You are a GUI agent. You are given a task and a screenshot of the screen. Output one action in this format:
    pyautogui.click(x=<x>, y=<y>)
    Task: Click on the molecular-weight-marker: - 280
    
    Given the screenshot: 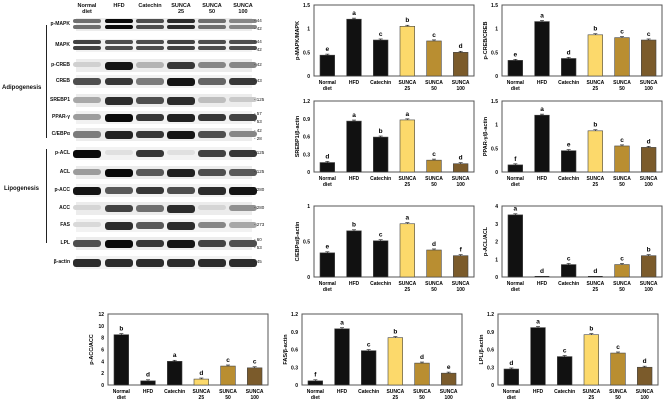 What is the action you would take?
    pyautogui.click(x=259, y=189)
    